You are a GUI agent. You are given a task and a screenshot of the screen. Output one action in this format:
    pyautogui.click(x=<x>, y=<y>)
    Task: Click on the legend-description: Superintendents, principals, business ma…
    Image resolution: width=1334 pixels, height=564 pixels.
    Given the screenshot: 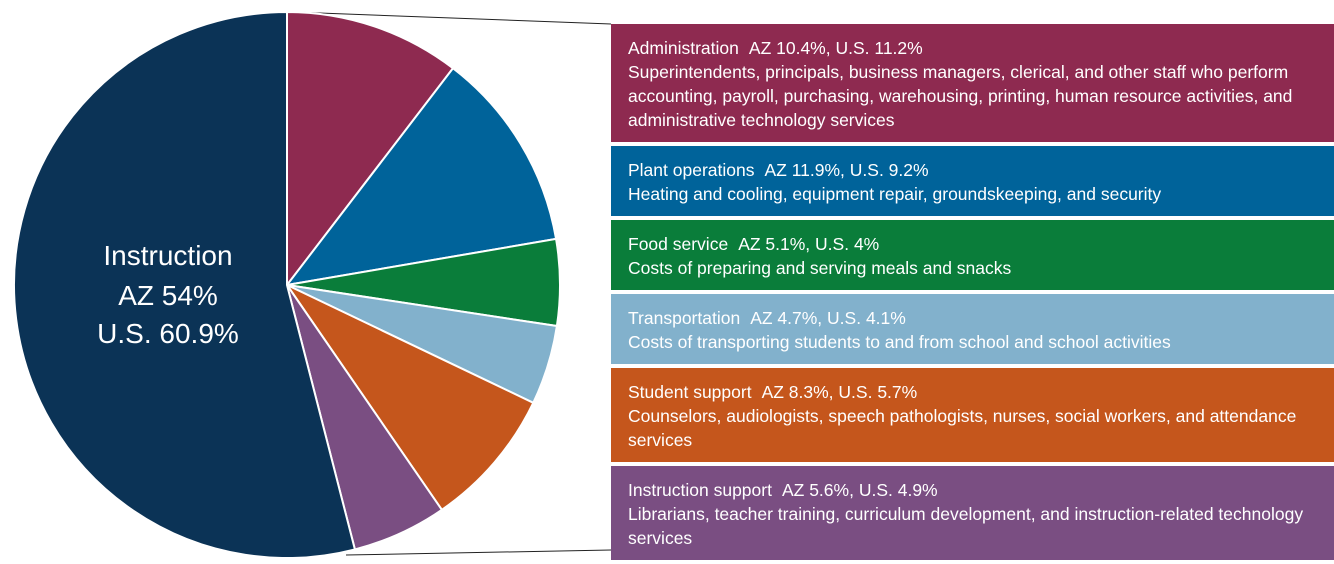 What is the action you would take?
    pyautogui.click(x=960, y=96)
    